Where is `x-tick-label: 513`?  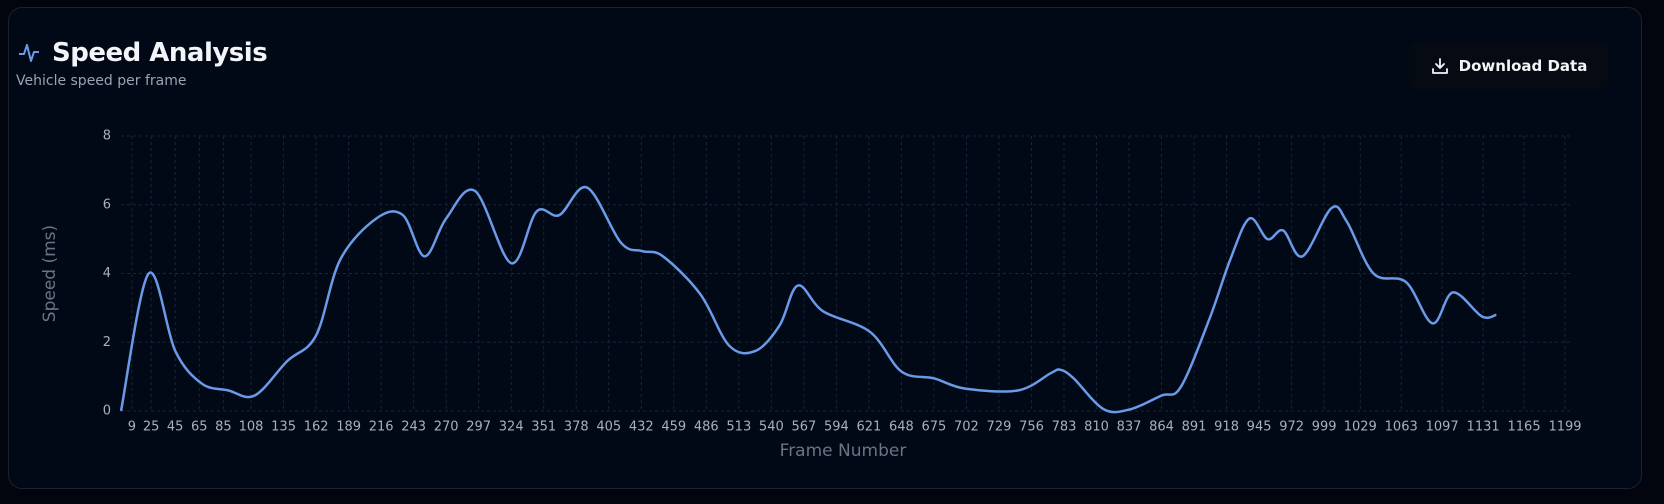
x-tick-label: 513 is located at coordinates (738, 427).